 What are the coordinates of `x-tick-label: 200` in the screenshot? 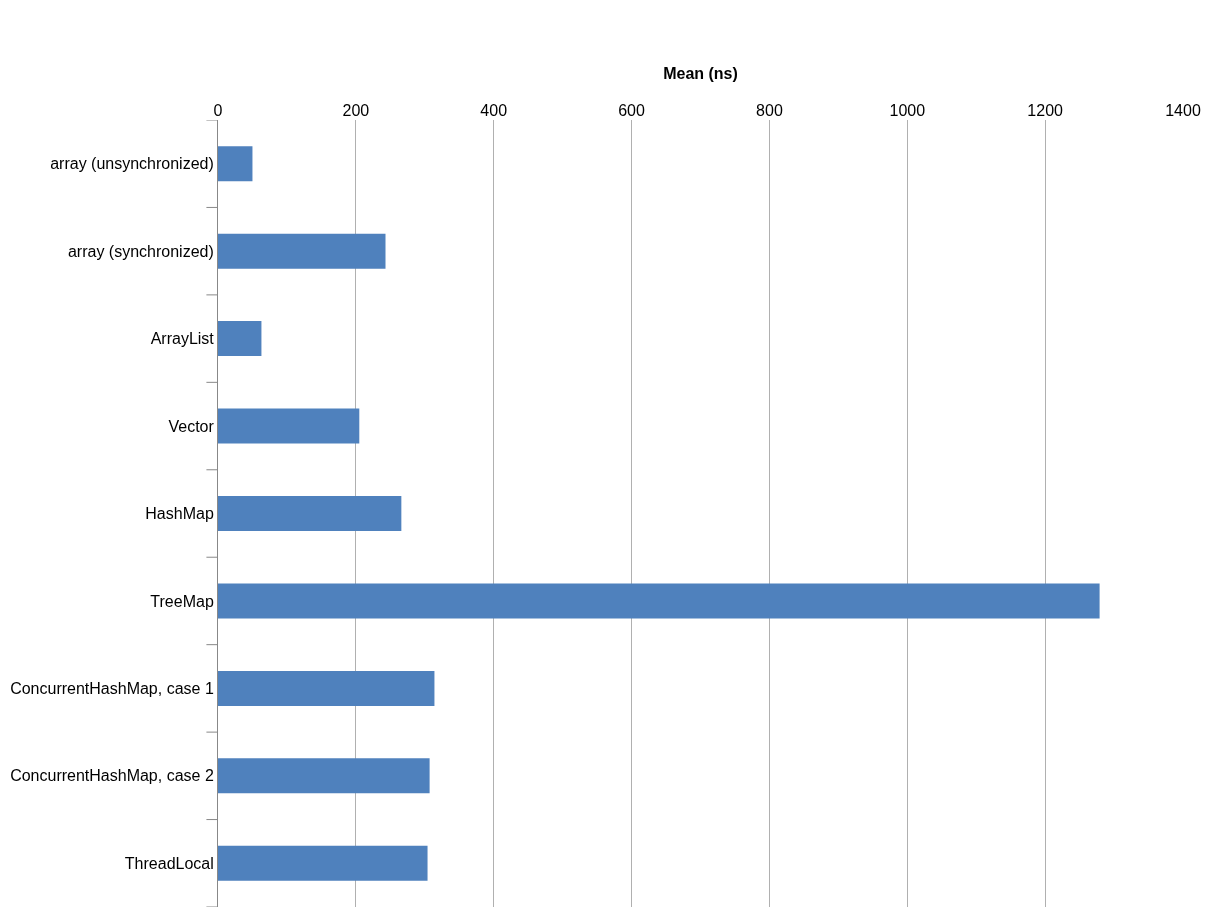 It's located at (356, 110).